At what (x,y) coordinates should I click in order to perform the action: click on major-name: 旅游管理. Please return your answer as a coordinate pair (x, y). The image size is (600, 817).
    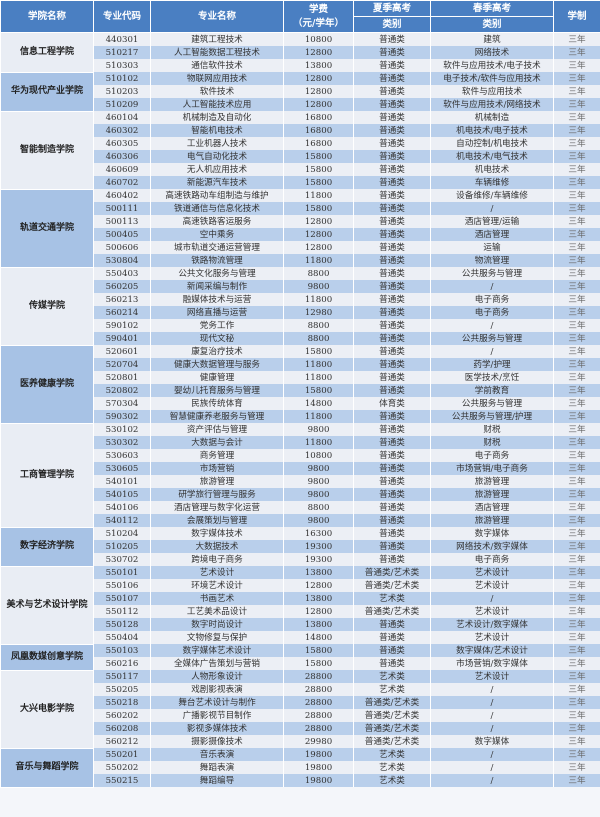
    Looking at the image, I should click on (217, 481).